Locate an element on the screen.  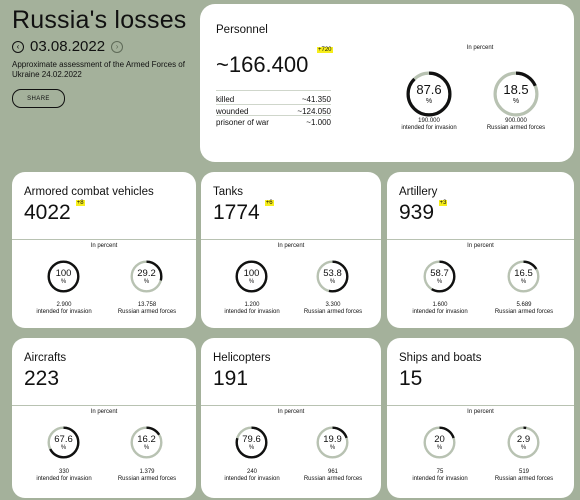
card-title: Aircrafts is located at coordinates (45, 358).